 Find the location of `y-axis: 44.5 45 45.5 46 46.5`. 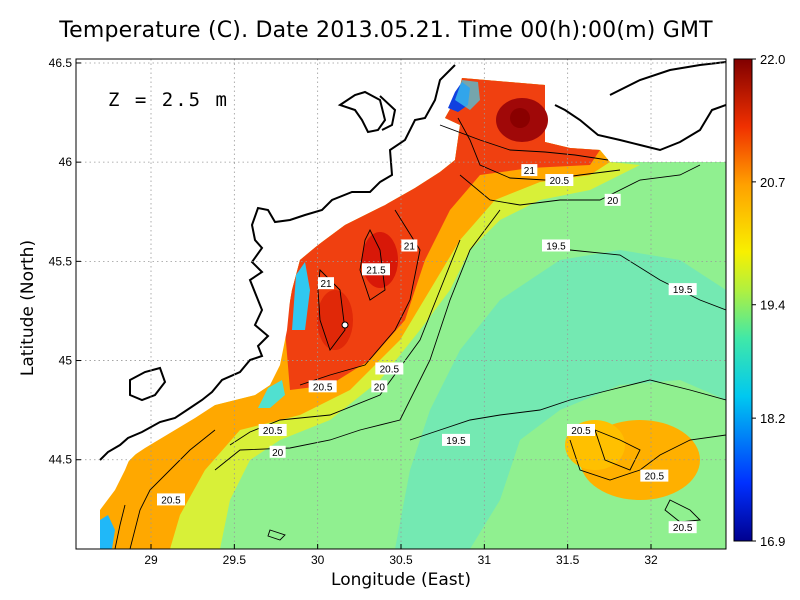

y-axis: 44.5 45 45.5 46 46.5 is located at coordinates (65, 261).